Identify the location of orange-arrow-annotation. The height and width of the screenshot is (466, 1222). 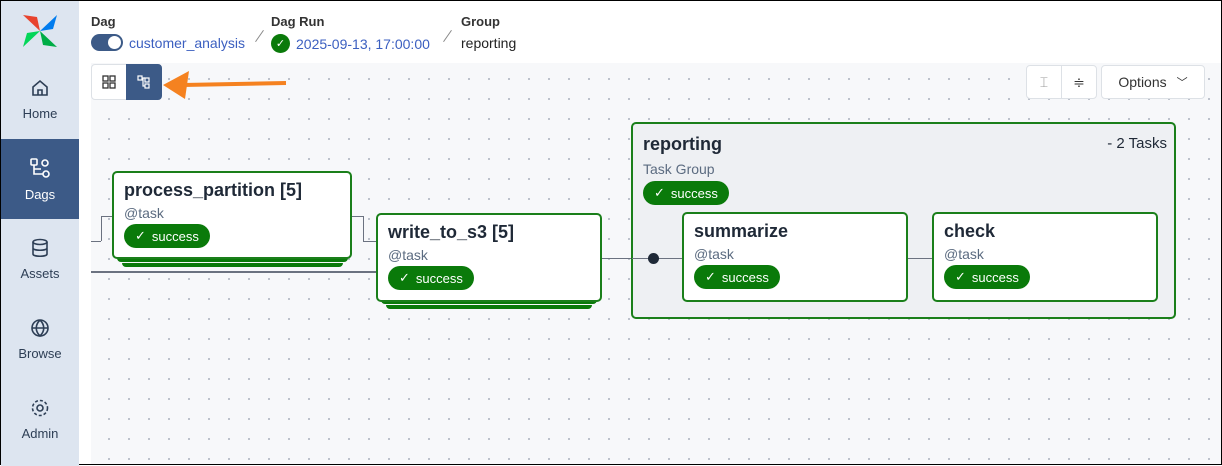
(225, 85).